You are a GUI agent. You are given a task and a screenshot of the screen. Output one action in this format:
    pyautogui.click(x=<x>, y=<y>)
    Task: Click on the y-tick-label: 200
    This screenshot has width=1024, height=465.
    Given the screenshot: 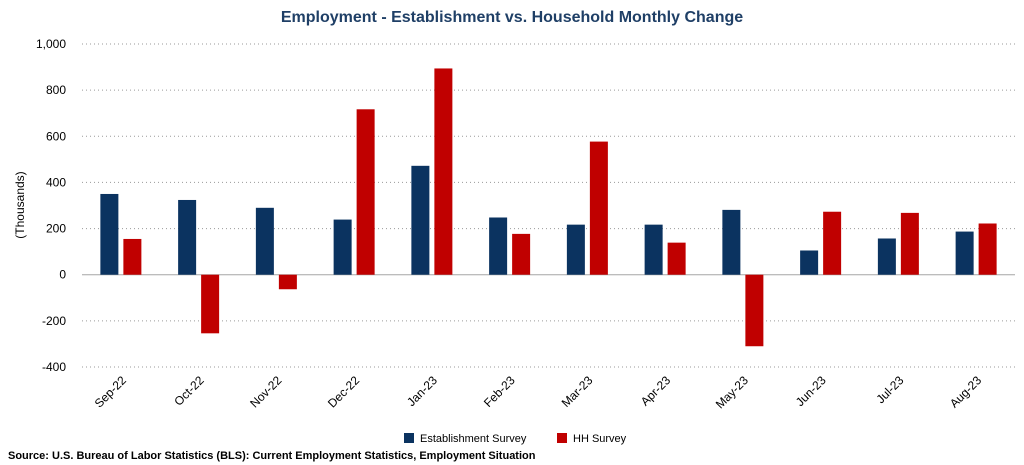 What is the action you would take?
    pyautogui.click(x=56, y=229)
    